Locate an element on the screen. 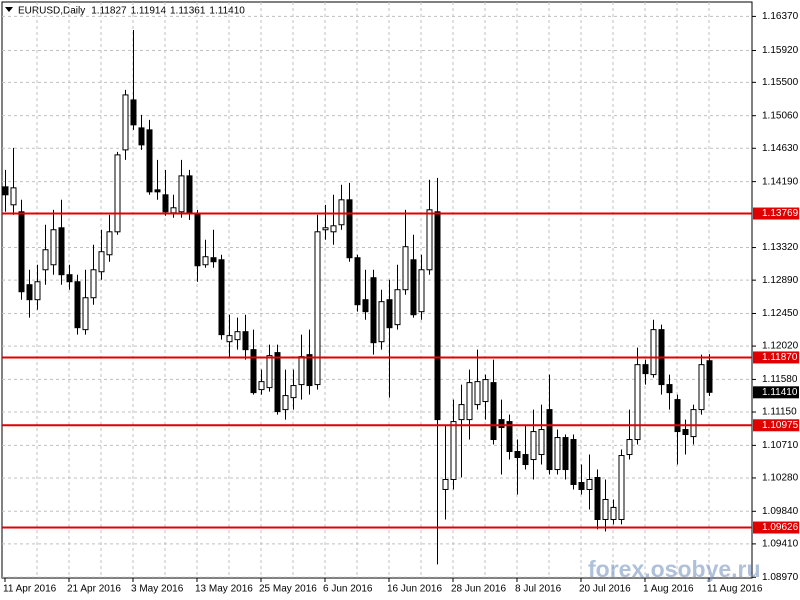 This screenshot has height=600, width=800. price-label: 1.11410 is located at coordinates (780, 392).